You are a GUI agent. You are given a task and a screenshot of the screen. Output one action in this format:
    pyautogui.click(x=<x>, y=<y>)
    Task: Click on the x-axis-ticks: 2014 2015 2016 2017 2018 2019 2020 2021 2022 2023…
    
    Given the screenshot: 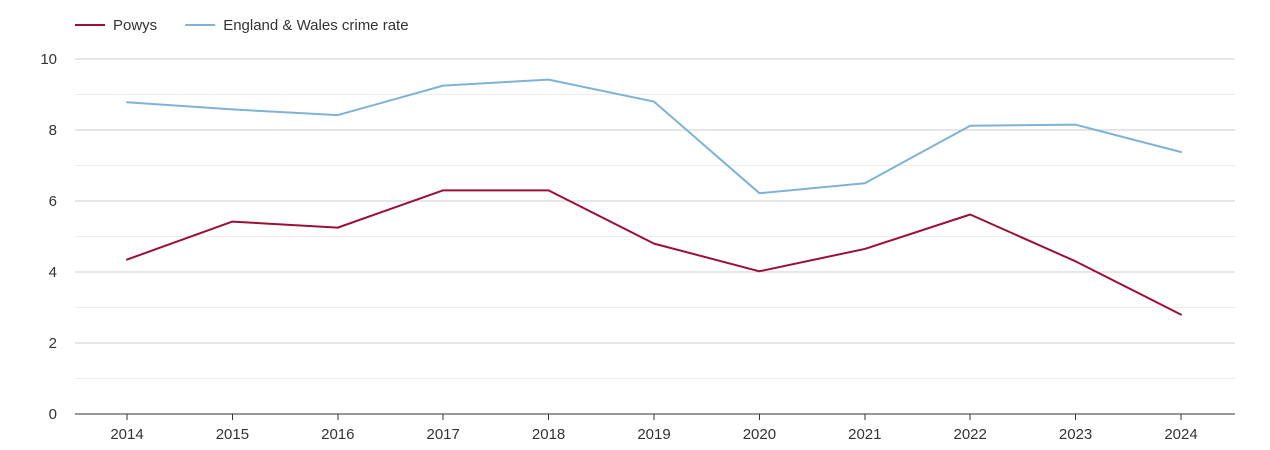 What is the action you would take?
    pyautogui.click(x=654, y=428)
    